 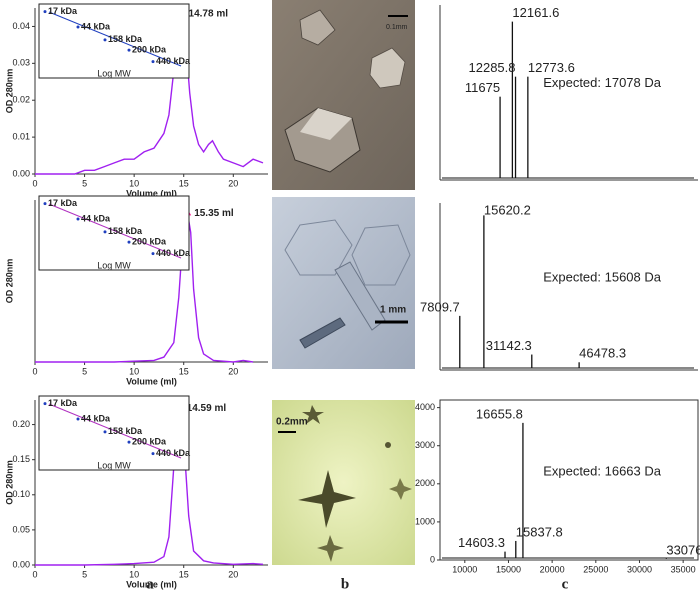 What do you see at coordinates (551, 67) in the screenshot?
I see `peak-label: 12773.6` at bounding box center [551, 67].